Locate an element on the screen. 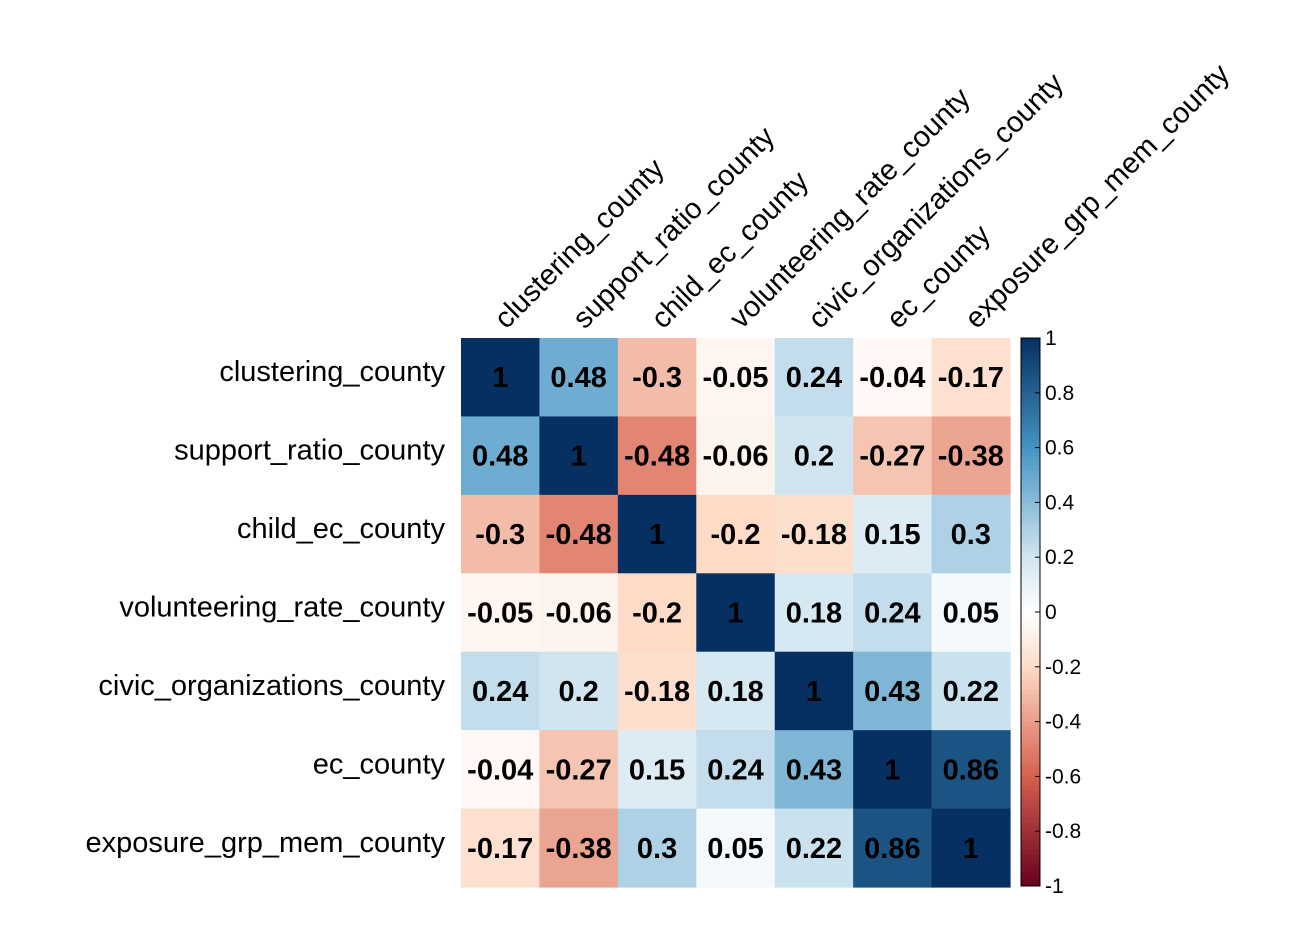 This screenshot has height=931, width=1304. row-label: volunteering_rate_county is located at coordinates (282, 608).